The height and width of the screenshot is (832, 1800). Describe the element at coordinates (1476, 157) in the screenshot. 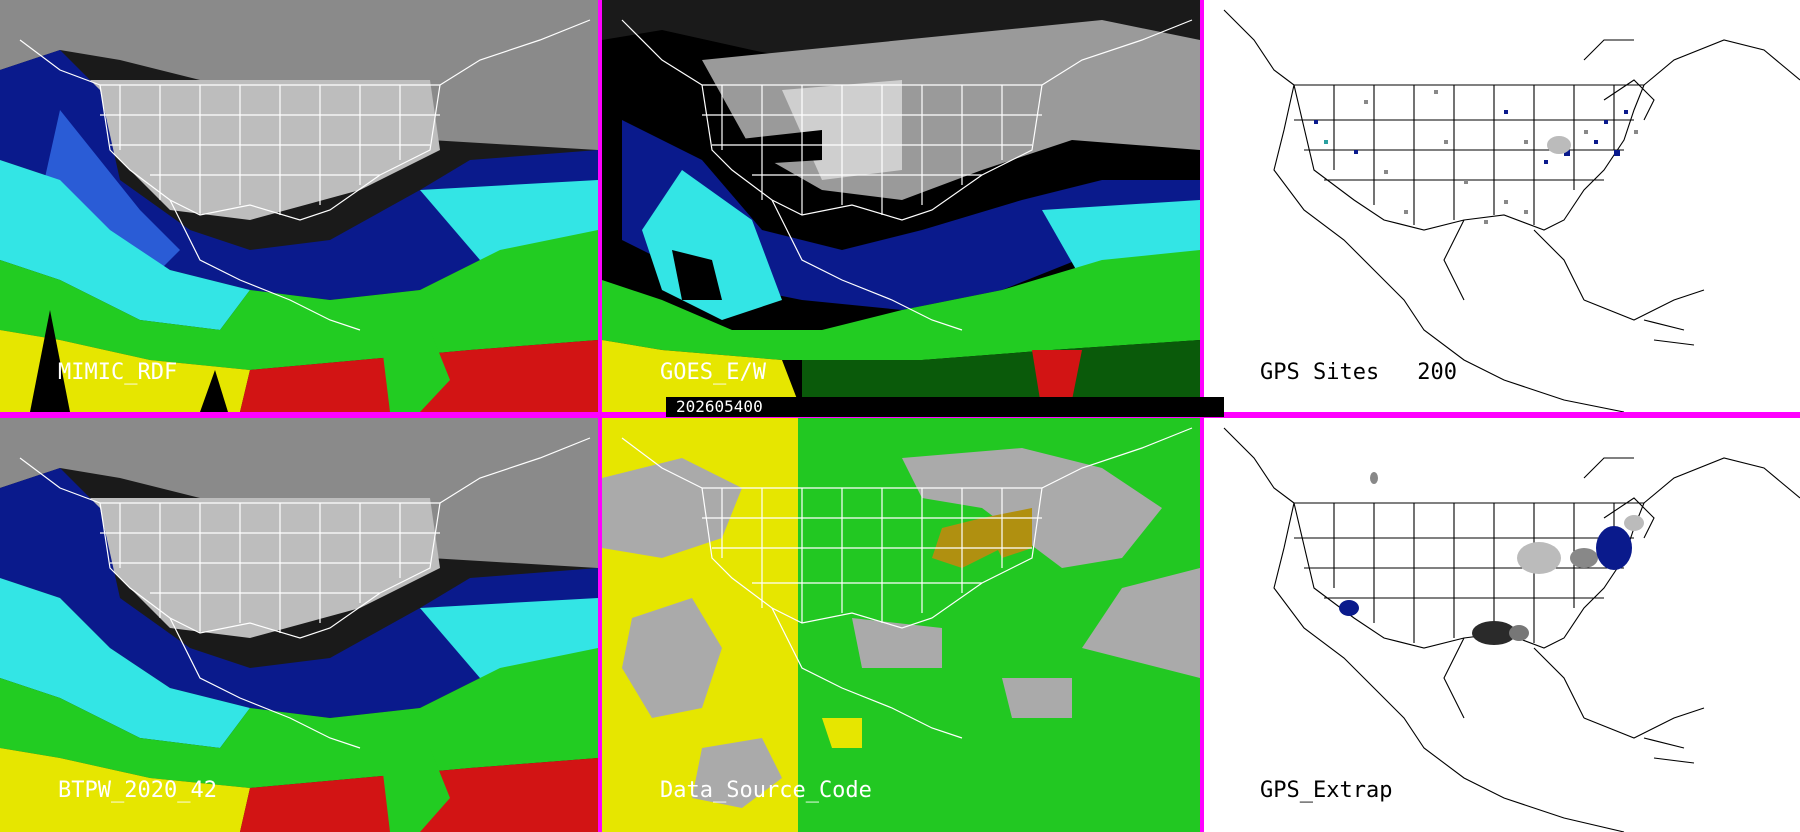

I see `gps-site-markers` at that location.